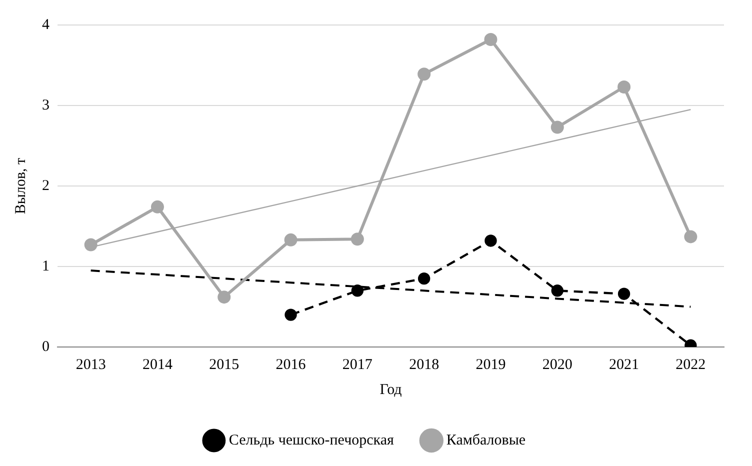 The image size is (752, 466). I want to click on x-tick-label: 2020, so click(557, 364).